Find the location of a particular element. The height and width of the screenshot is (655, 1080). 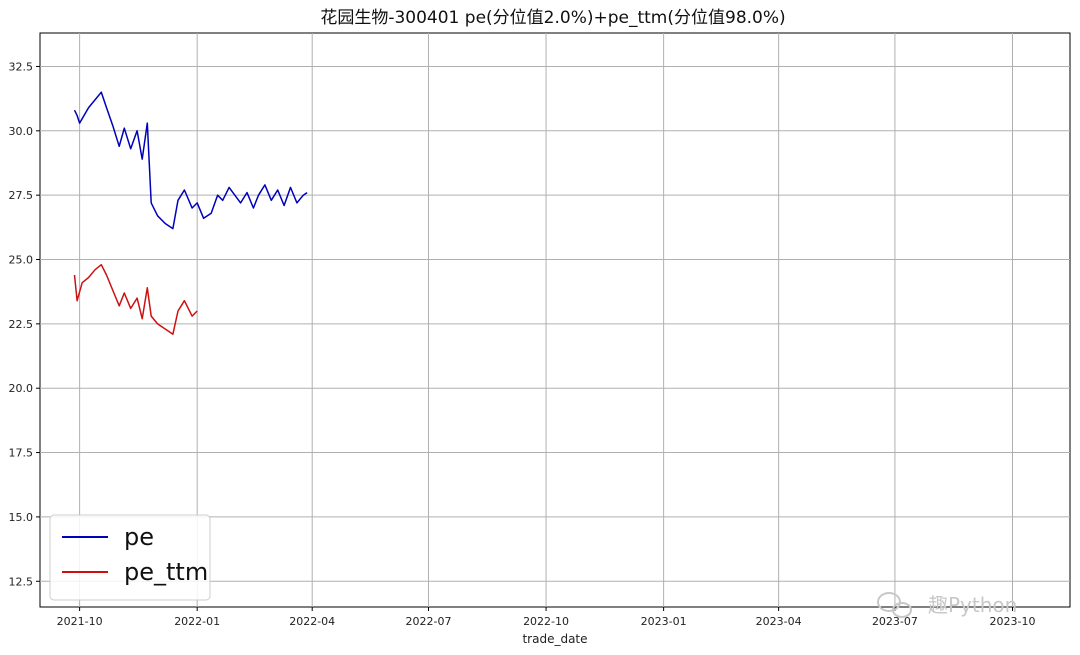

y-tick-label: 27.5 is located at coordinates (21, 195).